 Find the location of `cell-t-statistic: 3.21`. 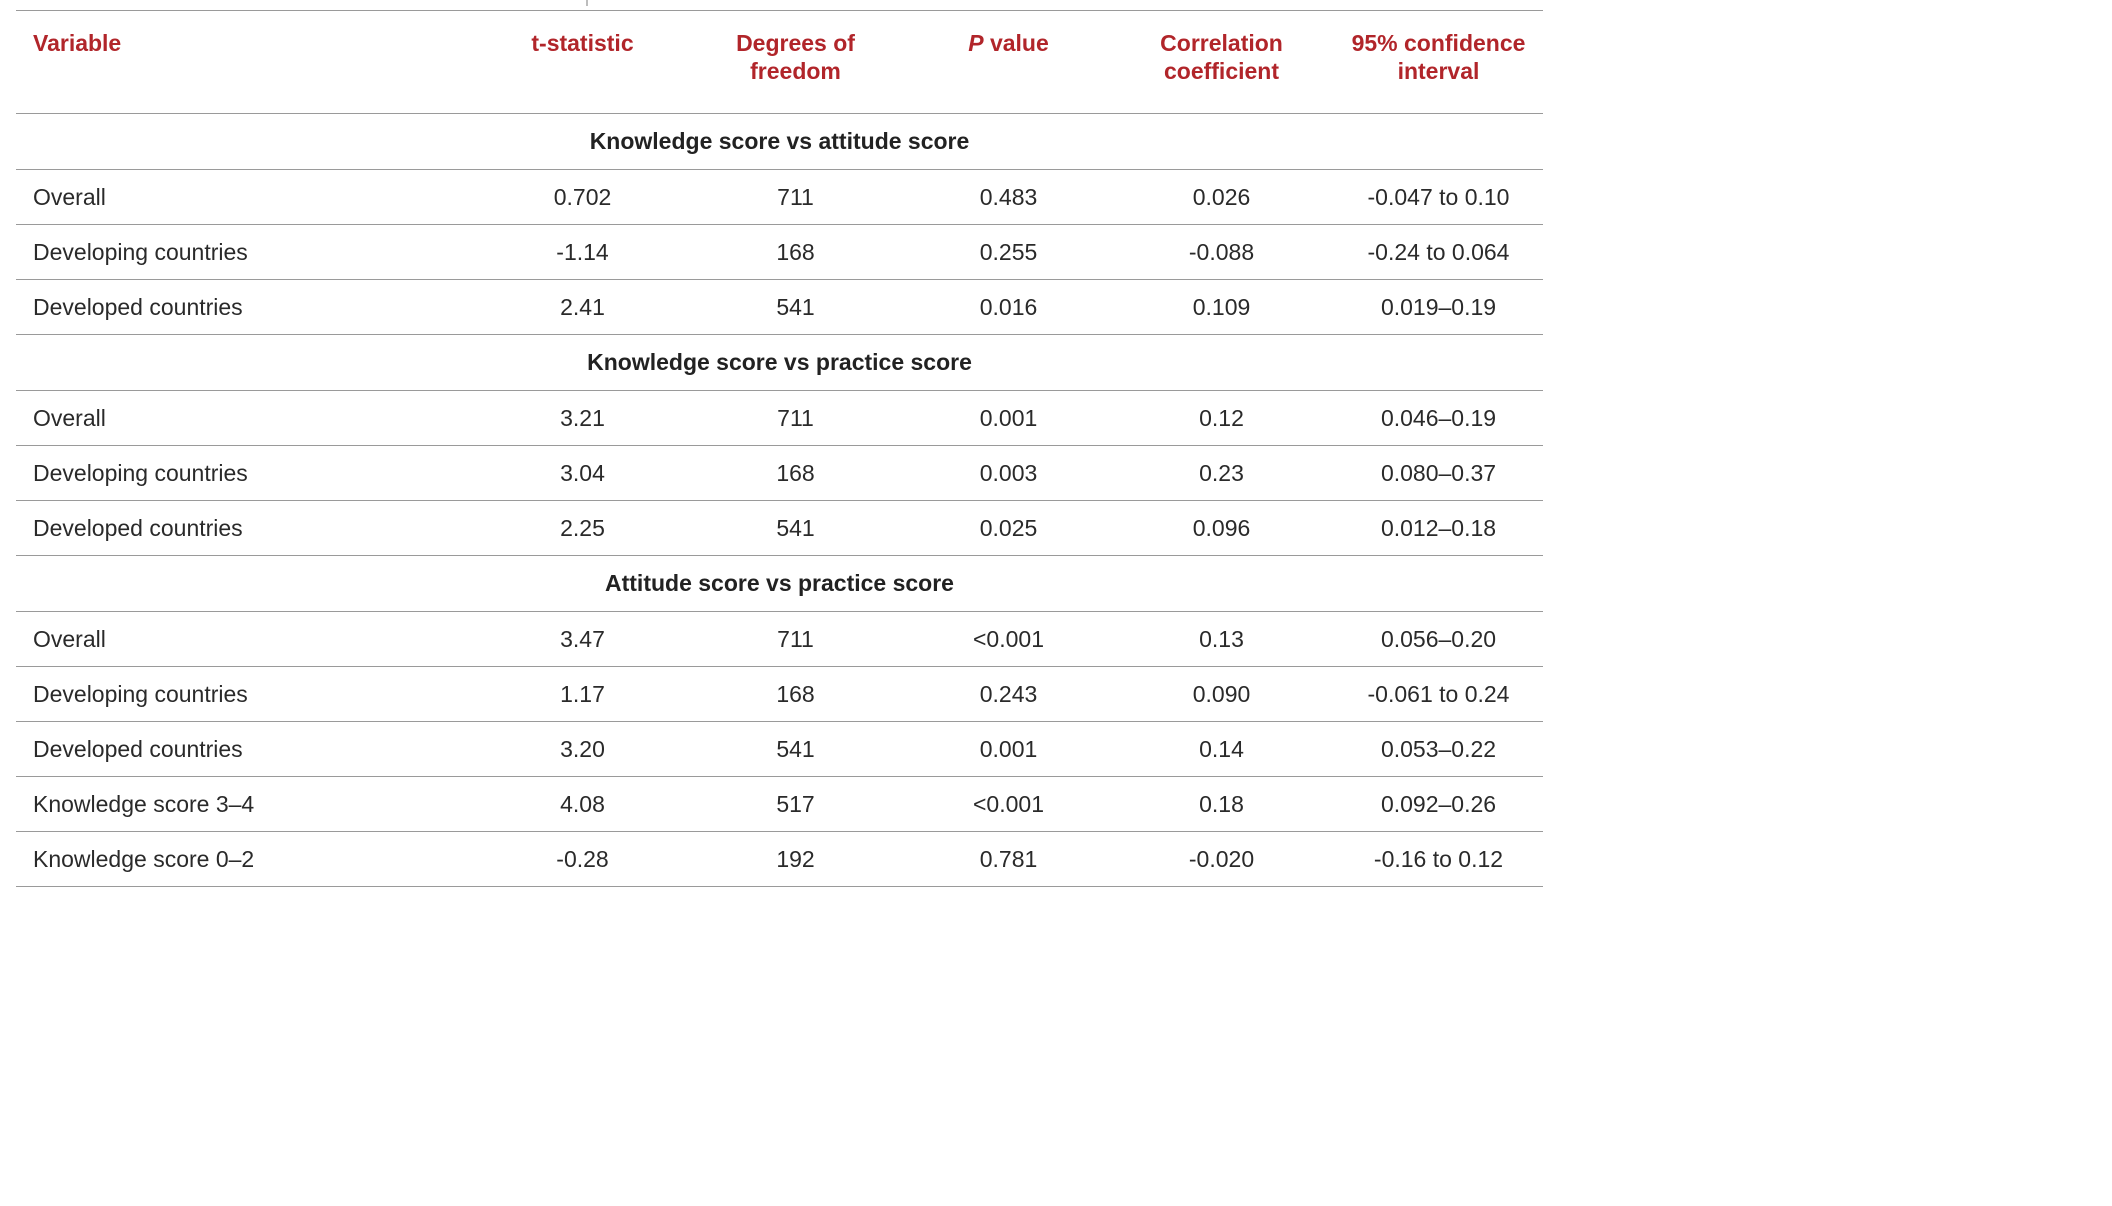

cell-t-statistic: 3.21 is located at coordinates (582, 418).